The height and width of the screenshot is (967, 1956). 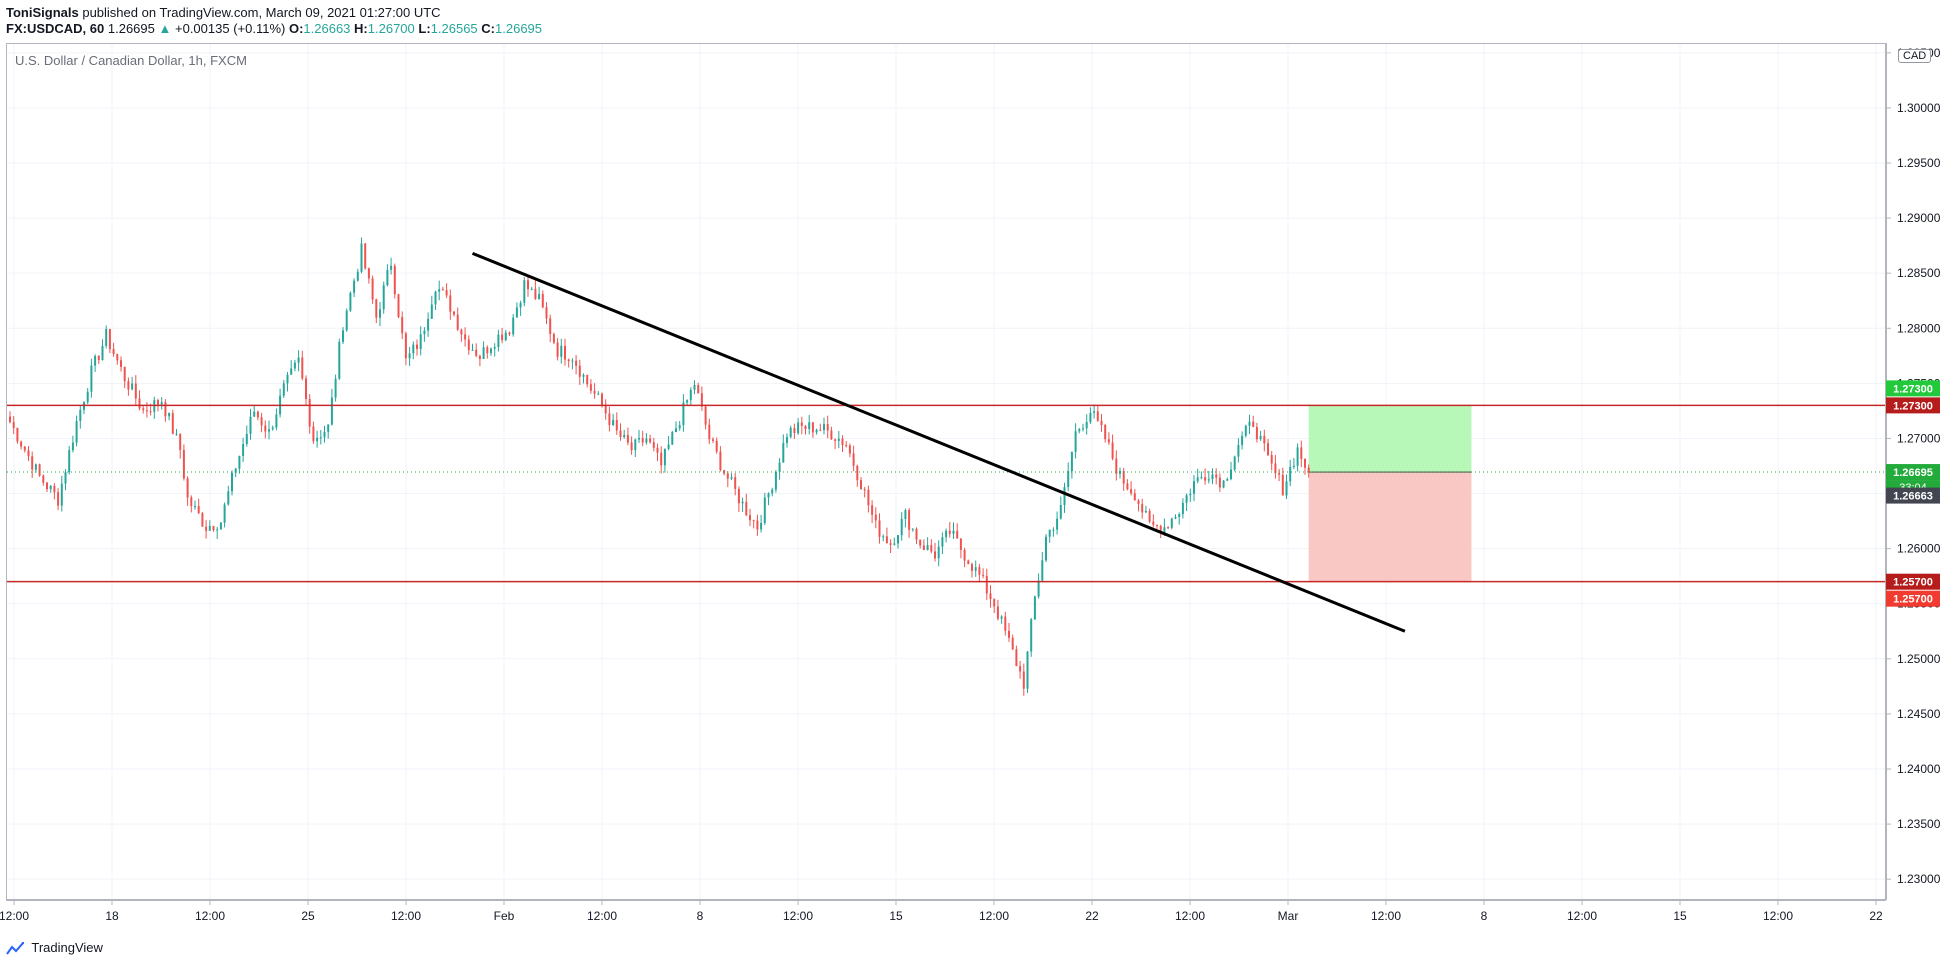 I want to click on stop-loss-zone, so click(x=1390, y=527).